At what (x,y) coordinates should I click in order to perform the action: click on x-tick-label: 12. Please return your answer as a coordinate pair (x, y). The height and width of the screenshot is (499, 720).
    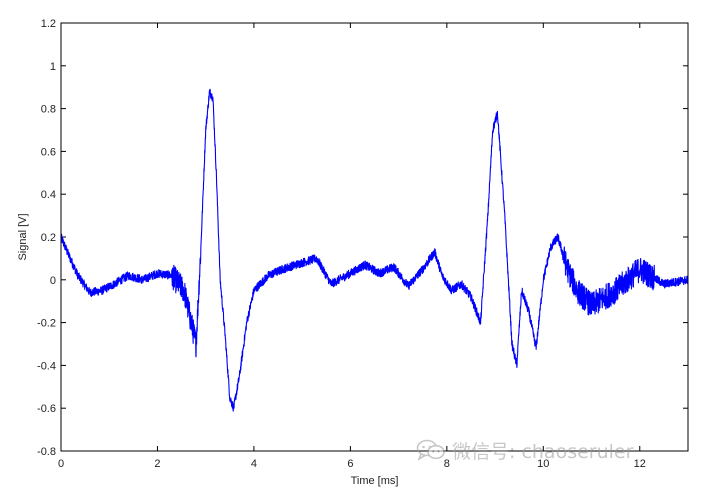
    Looking at the image, I should click on (640, 464).